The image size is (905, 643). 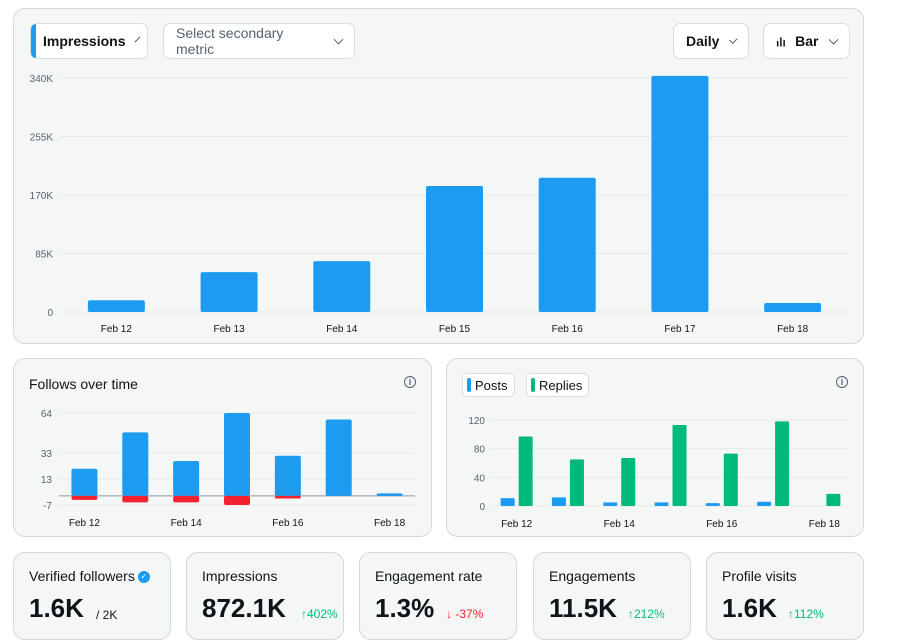 I want to click on stat-card-impressions: Impressions 872.1K ↑402%, so click(x=265, y=596).